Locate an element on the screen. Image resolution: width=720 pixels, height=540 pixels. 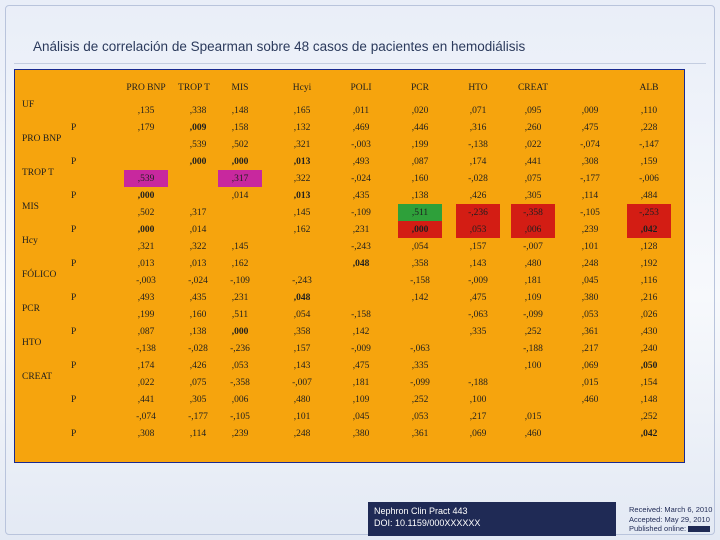
table-cell: ,000 is located at coordinates (198, 162).